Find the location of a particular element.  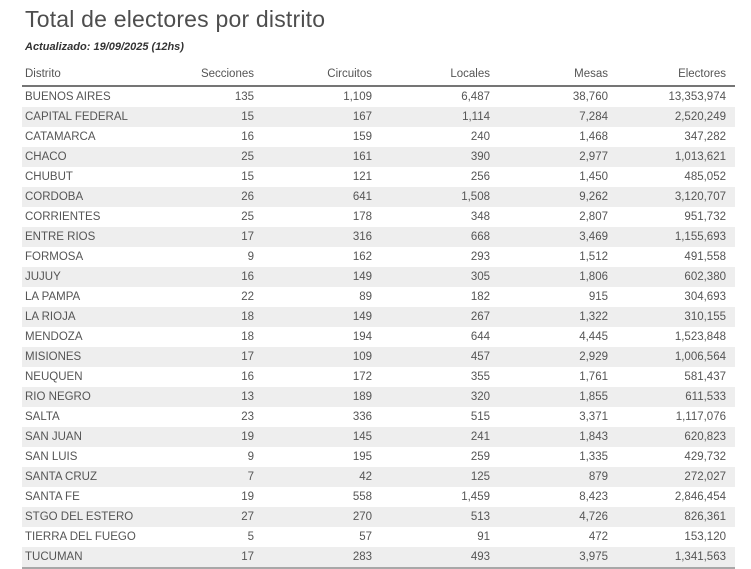

value-cell: 194 is located at coordinates (362, 337).